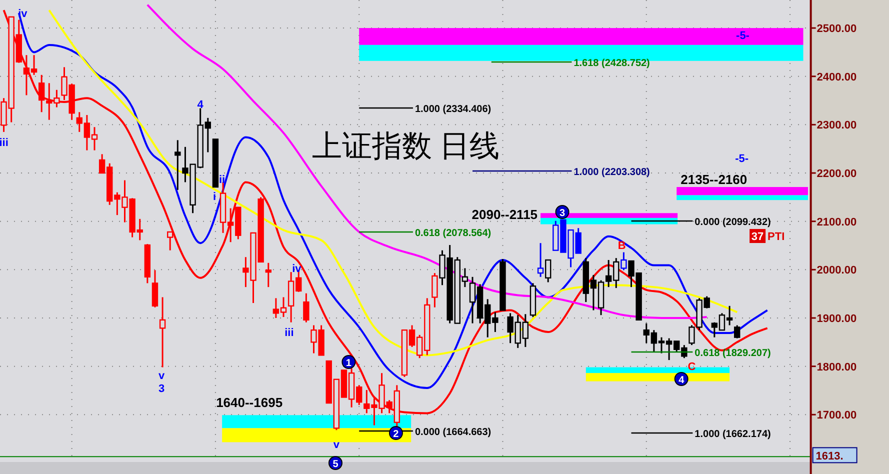 This screenshot has width=889, height=474. I want to click on annotation: 0.000 (2099.432), so click(732, 222).